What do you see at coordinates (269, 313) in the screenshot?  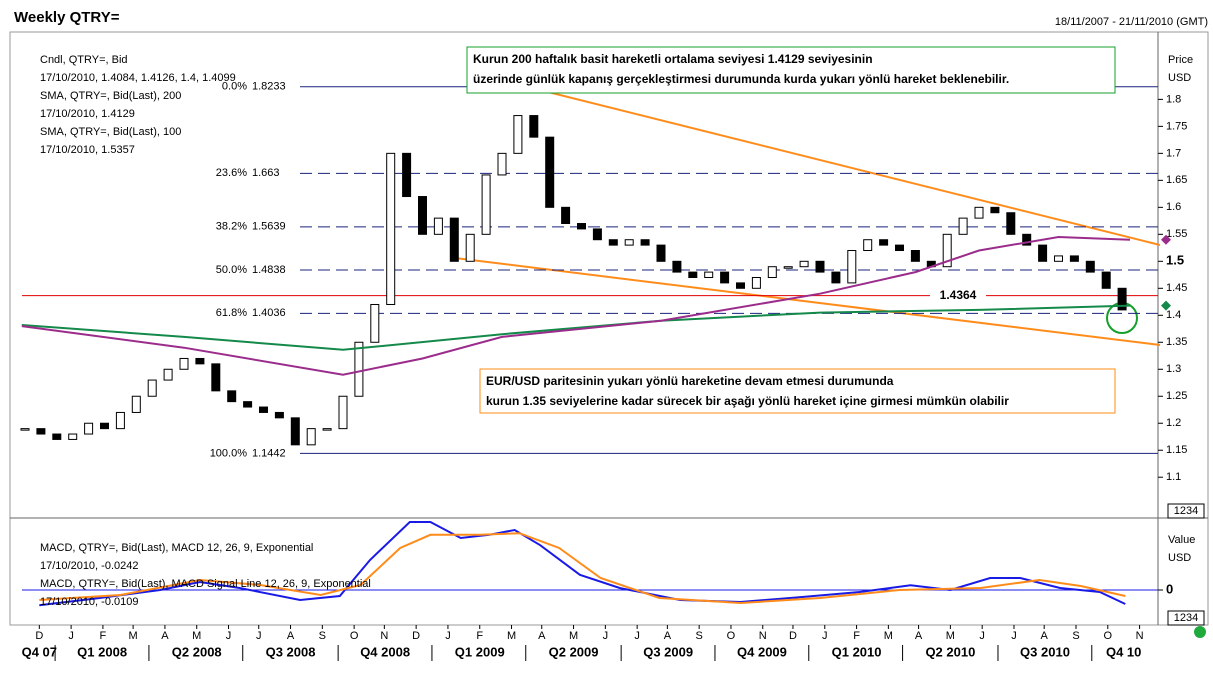 I see `fib-value: 1.4036` at bounding box center [269, 313].